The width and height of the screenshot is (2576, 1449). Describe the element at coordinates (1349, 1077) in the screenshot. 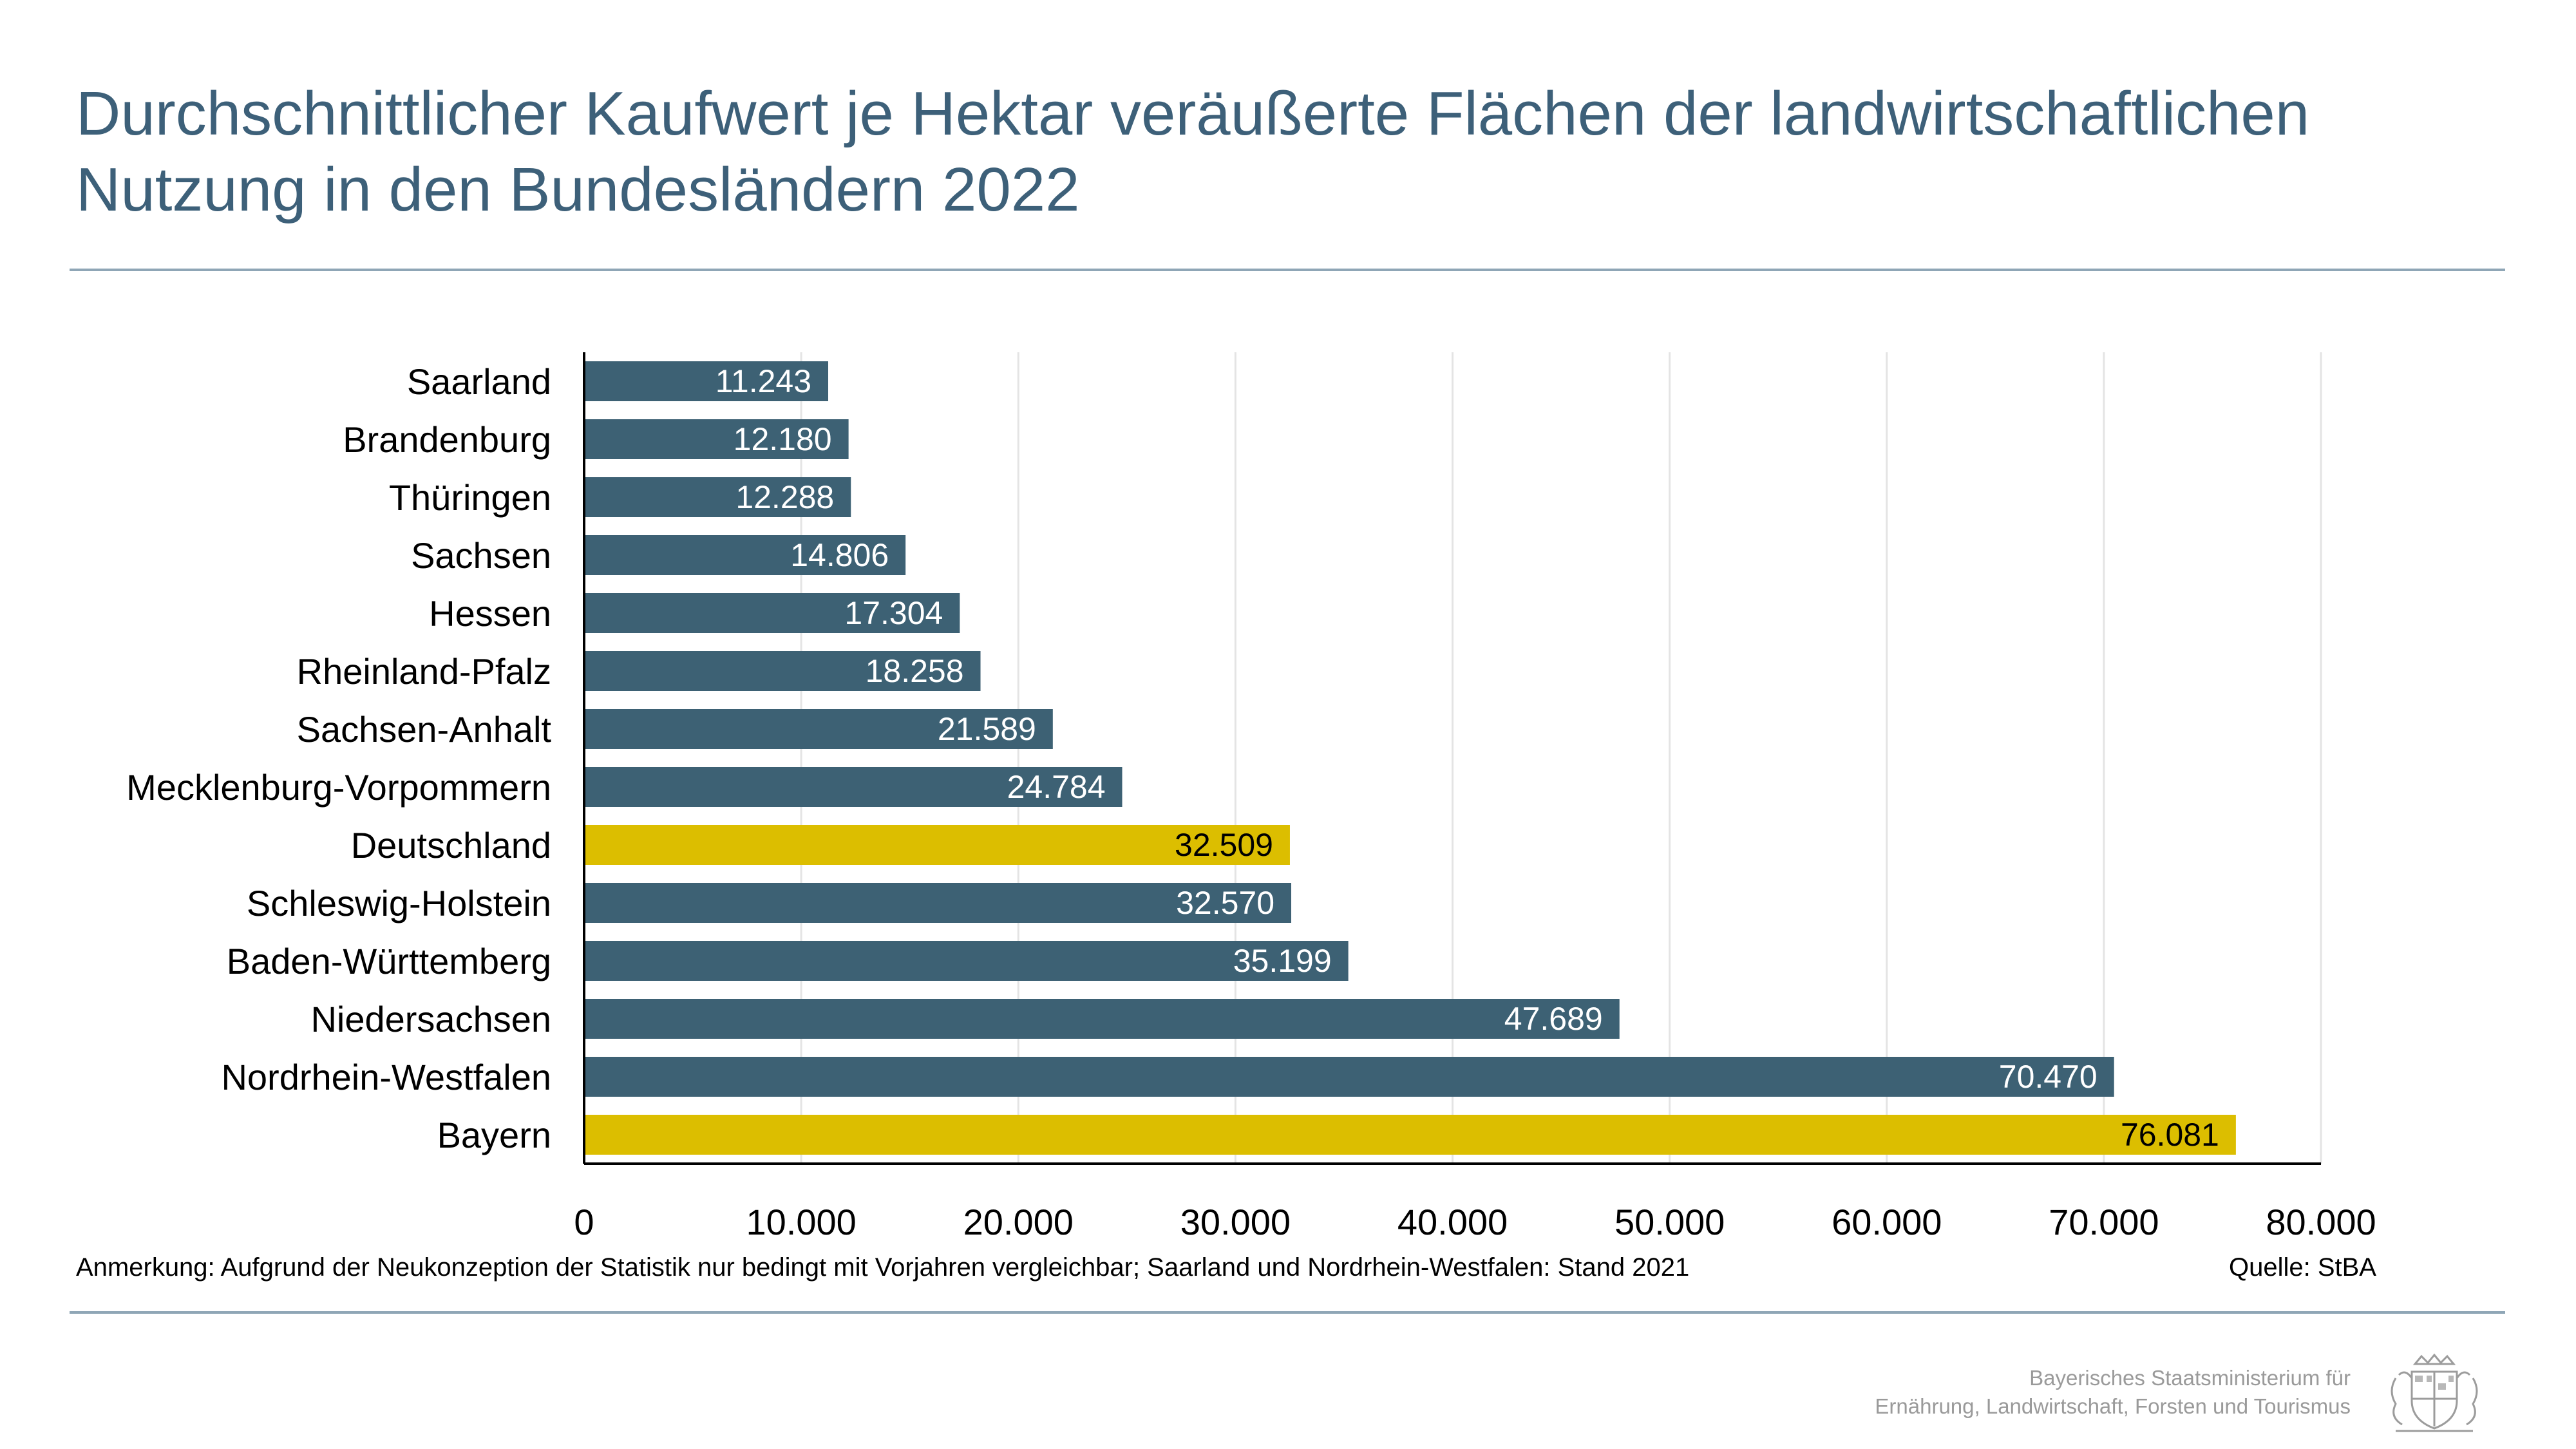

I see `bar-nordrhein-westfalen` at that location.